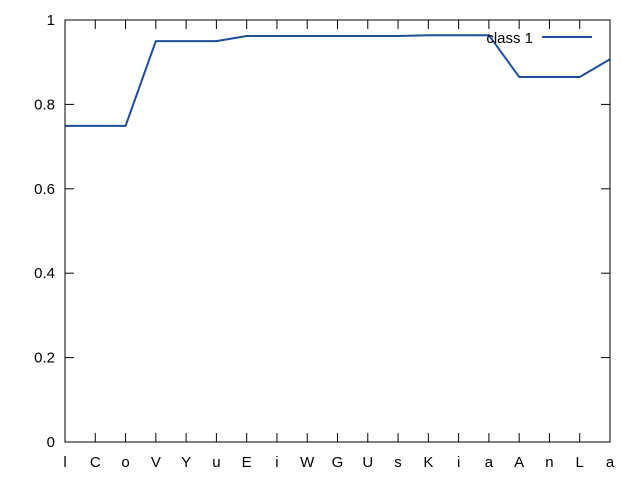 The height and width of the screenshot is (480, 640). Describe the element at coordinates (216, 462) in the screenshot. I see `x-tick-label: u` at that location.